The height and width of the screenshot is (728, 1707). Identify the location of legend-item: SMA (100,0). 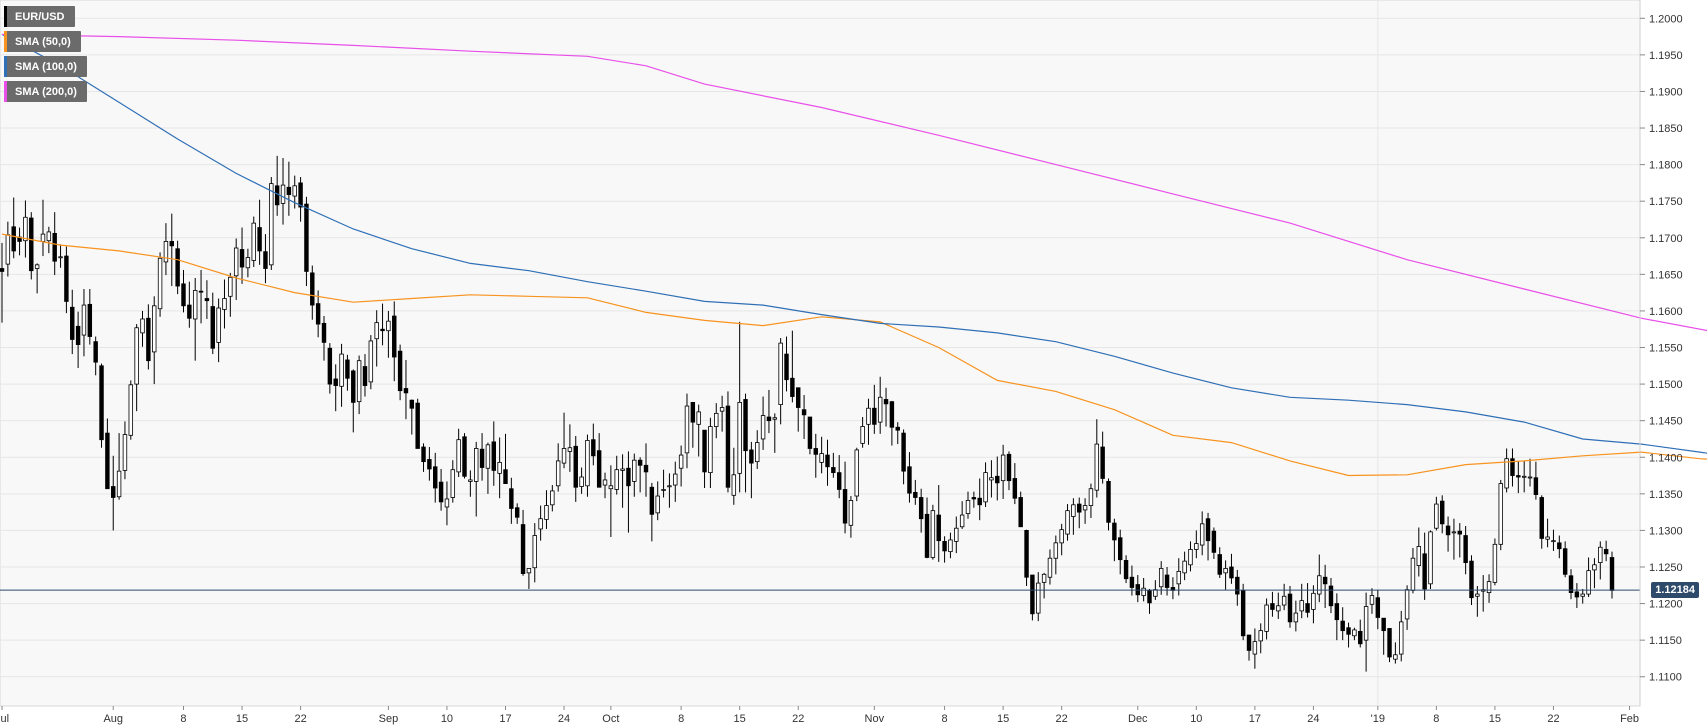
(45, 66).